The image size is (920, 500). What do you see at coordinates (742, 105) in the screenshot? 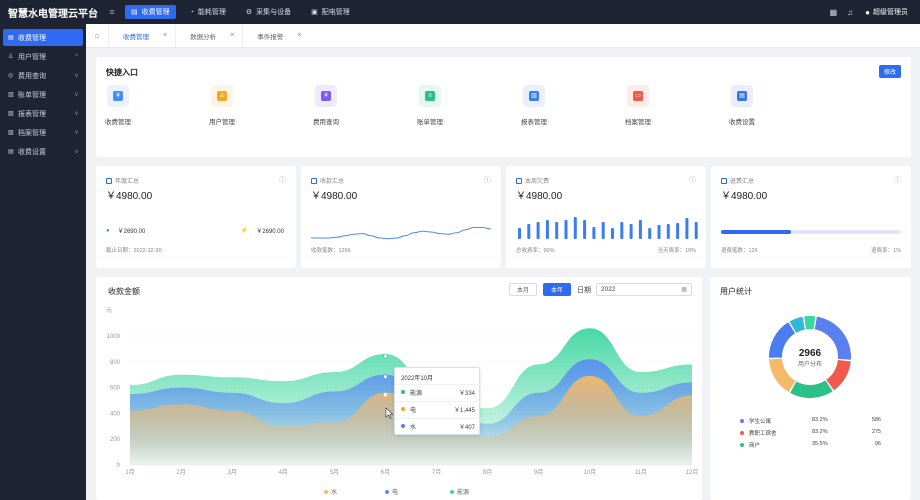
I see `quick-item: ▤ 收费设置` at bounding box center [742, 105].